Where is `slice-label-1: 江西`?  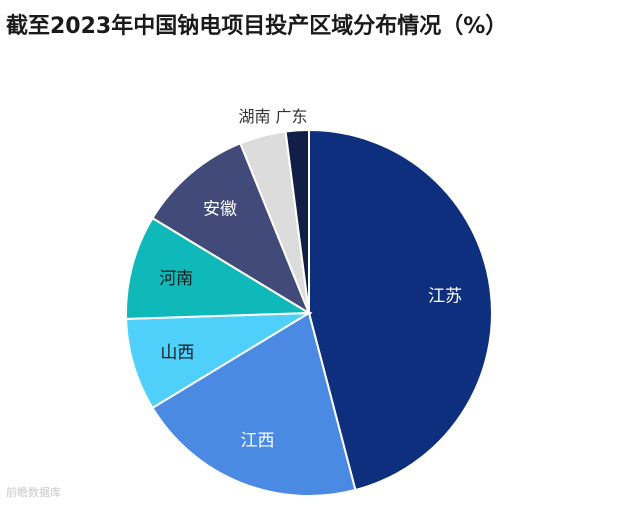 slice-label-1: 江西 is located at coordinates (258, 441).